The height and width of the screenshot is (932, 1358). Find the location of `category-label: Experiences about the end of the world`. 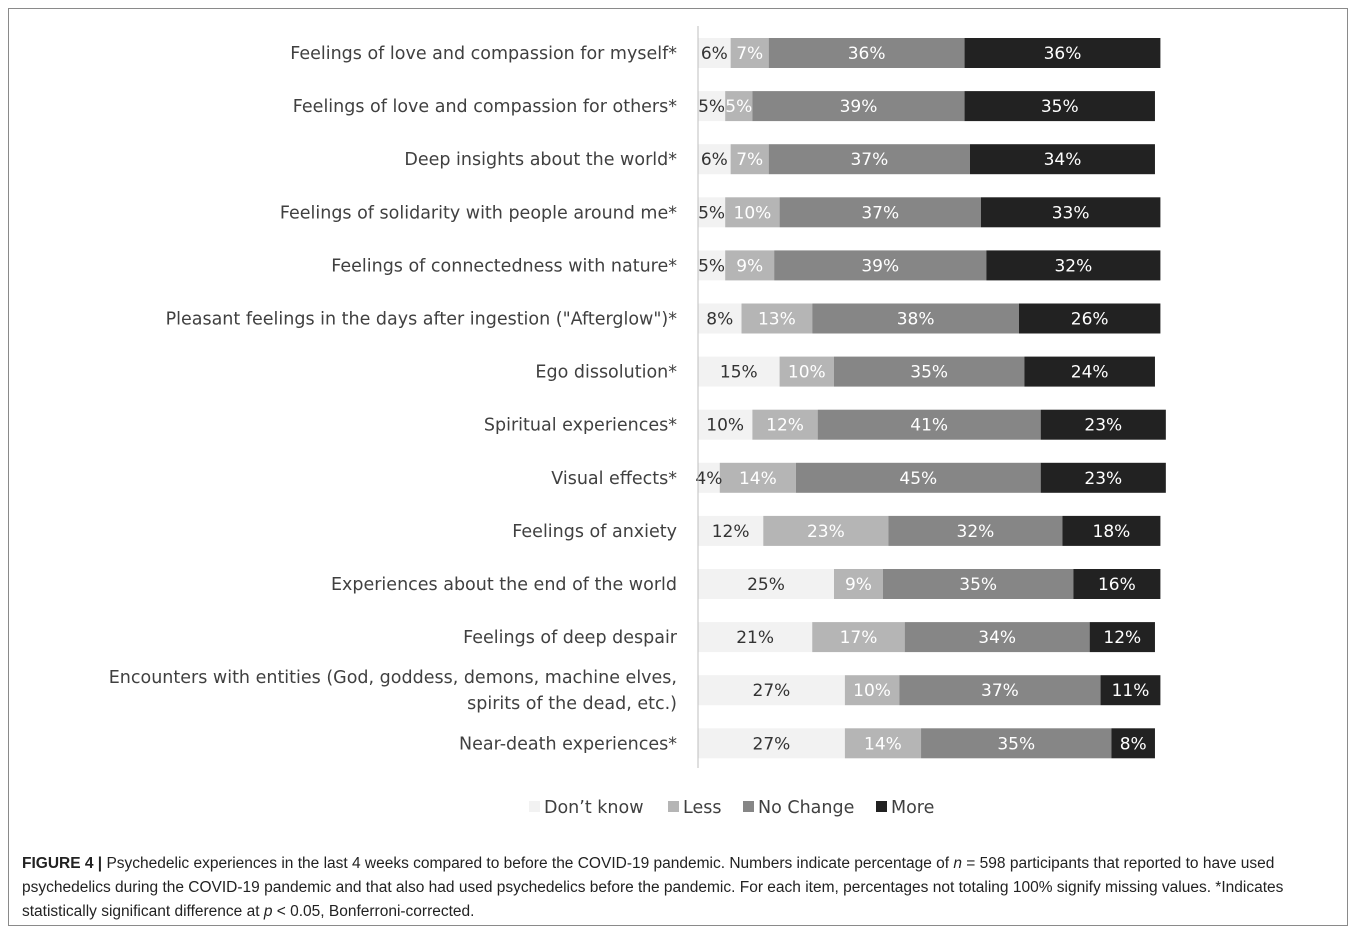

category-label: Experiences about the end of the world is located at coordinates (504, 585).